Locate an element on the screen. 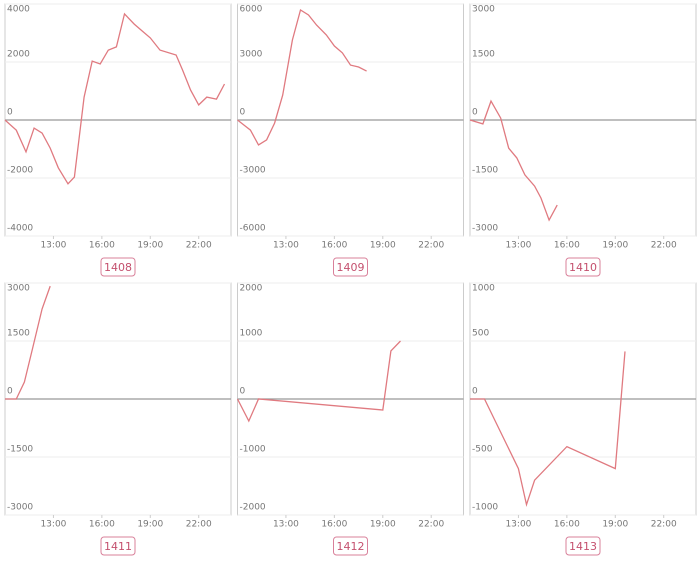 This screenshot has width=700, height=561. chart-title: 1413 is located at coordinates (583, 546).